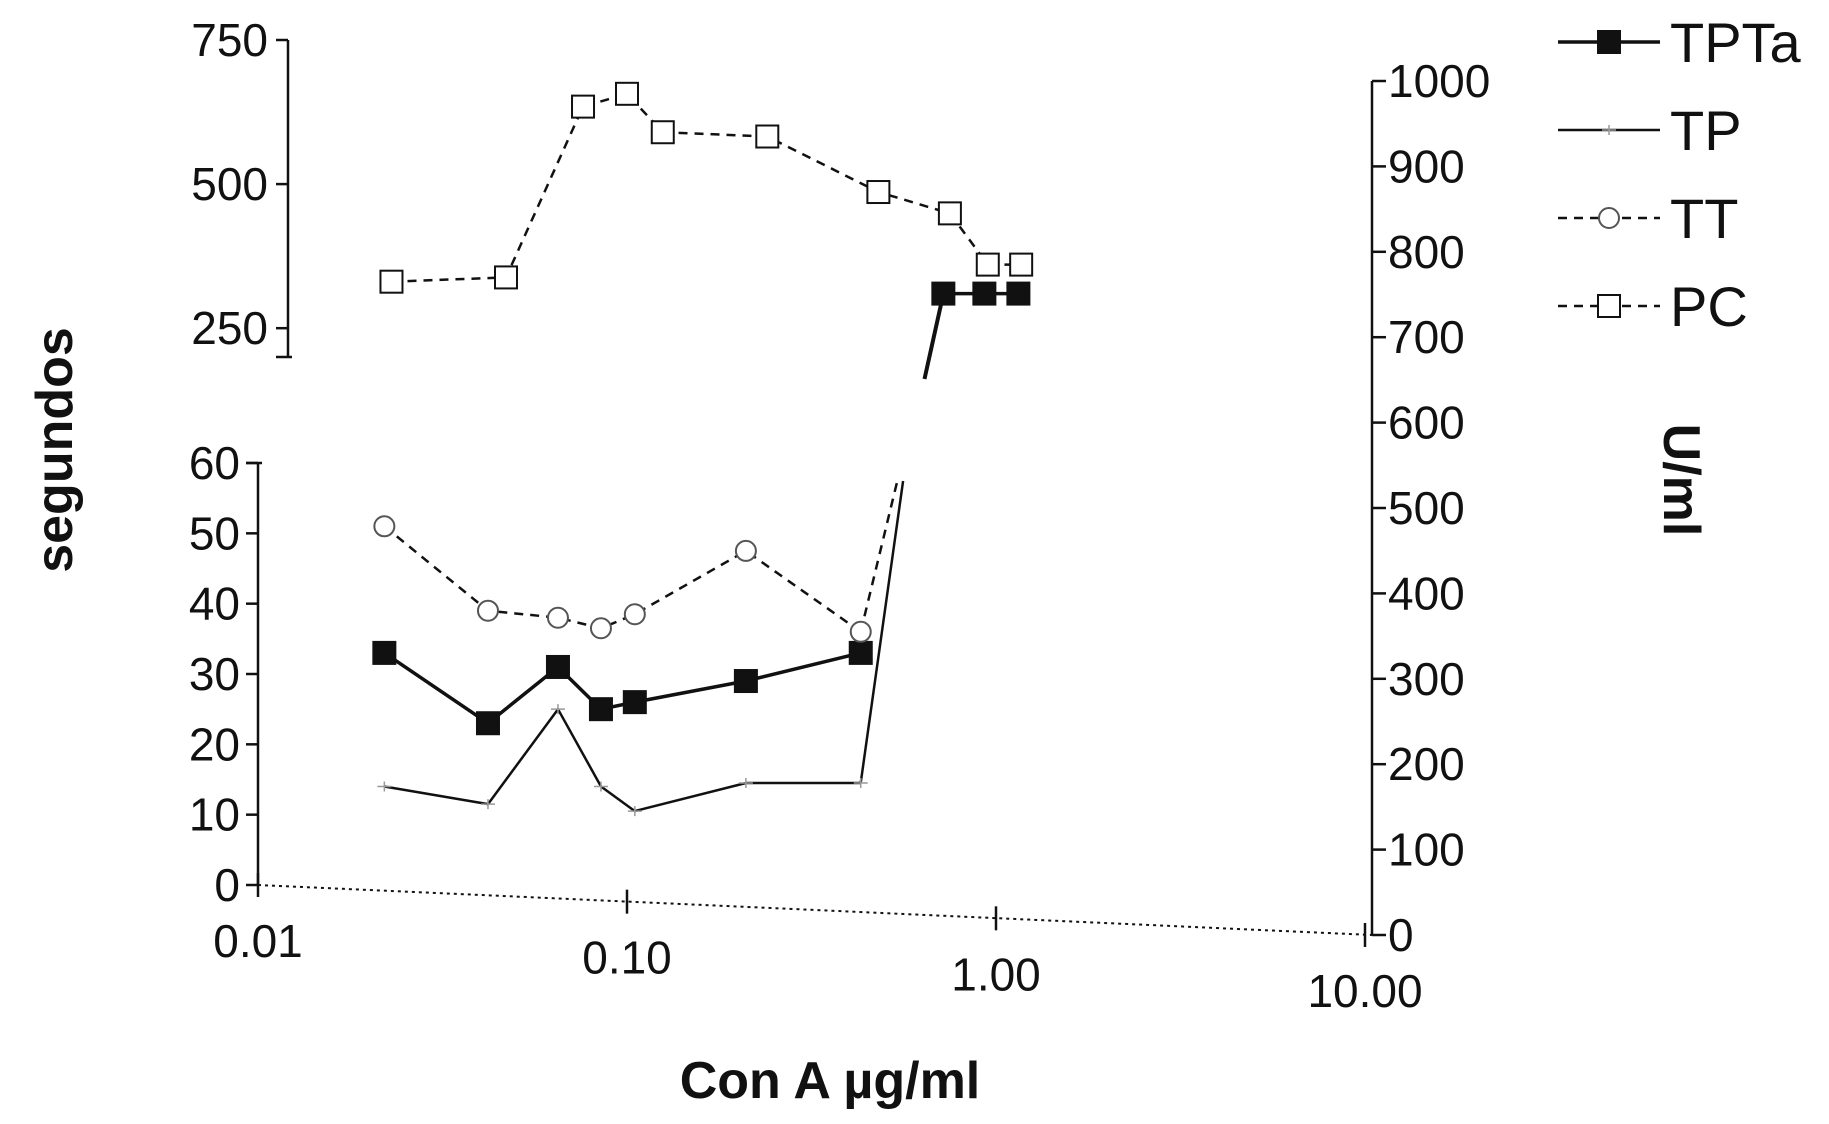 The height and width of the screenshot is (1124, 1829). Describe the element at coordinates (1364, 991) in the screenshot. I see `x-tick-label: 10.00` at that location.